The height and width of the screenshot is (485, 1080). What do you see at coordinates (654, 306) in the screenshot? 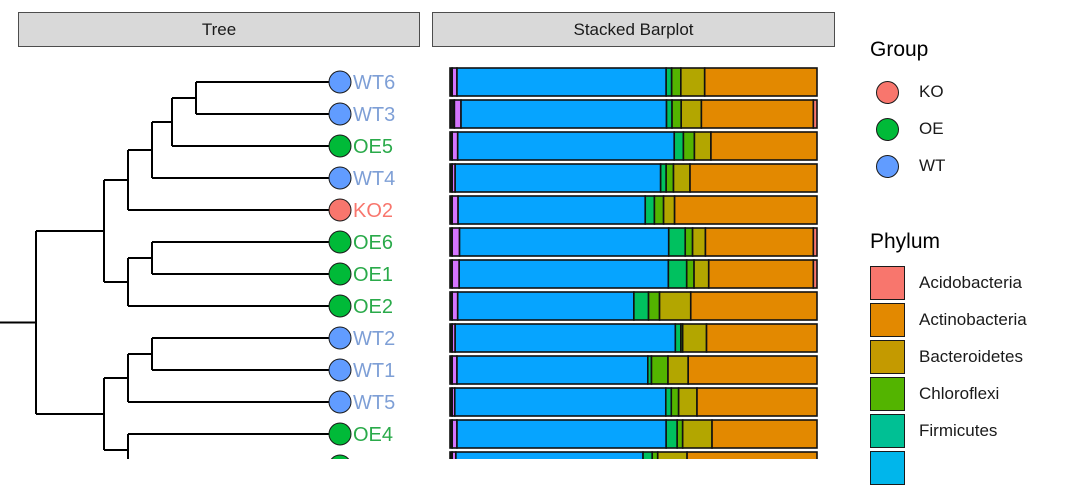
I see `bar-segment-OE2-chloroflexi` at bounding box center [654, 306].